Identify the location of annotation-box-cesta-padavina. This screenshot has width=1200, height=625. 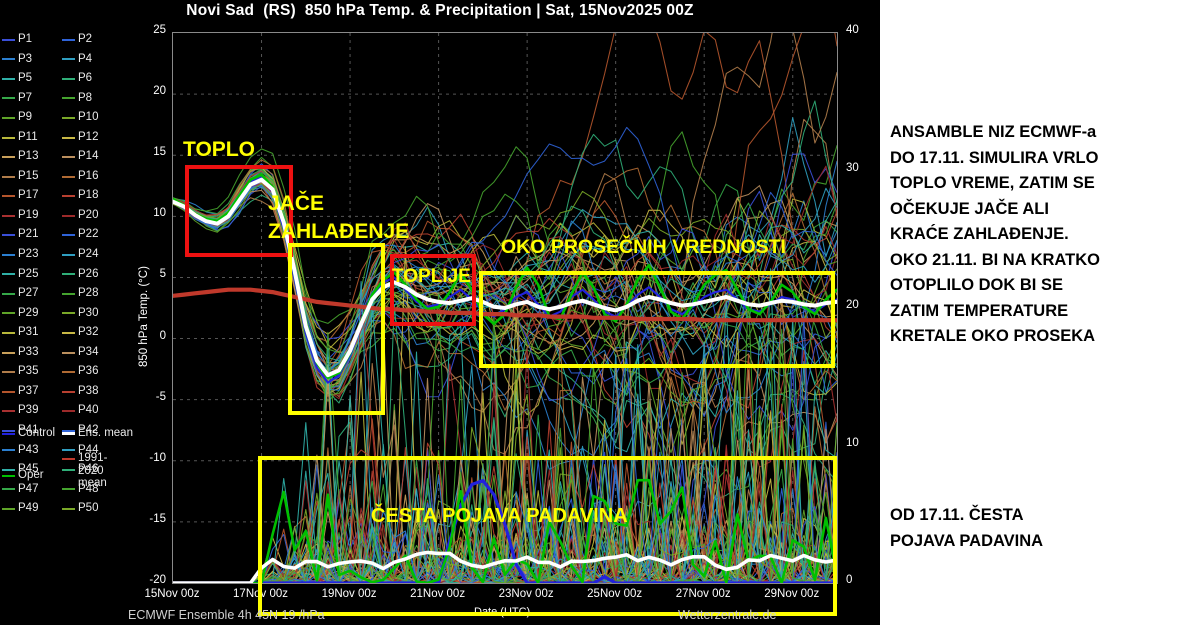
(547, 536).